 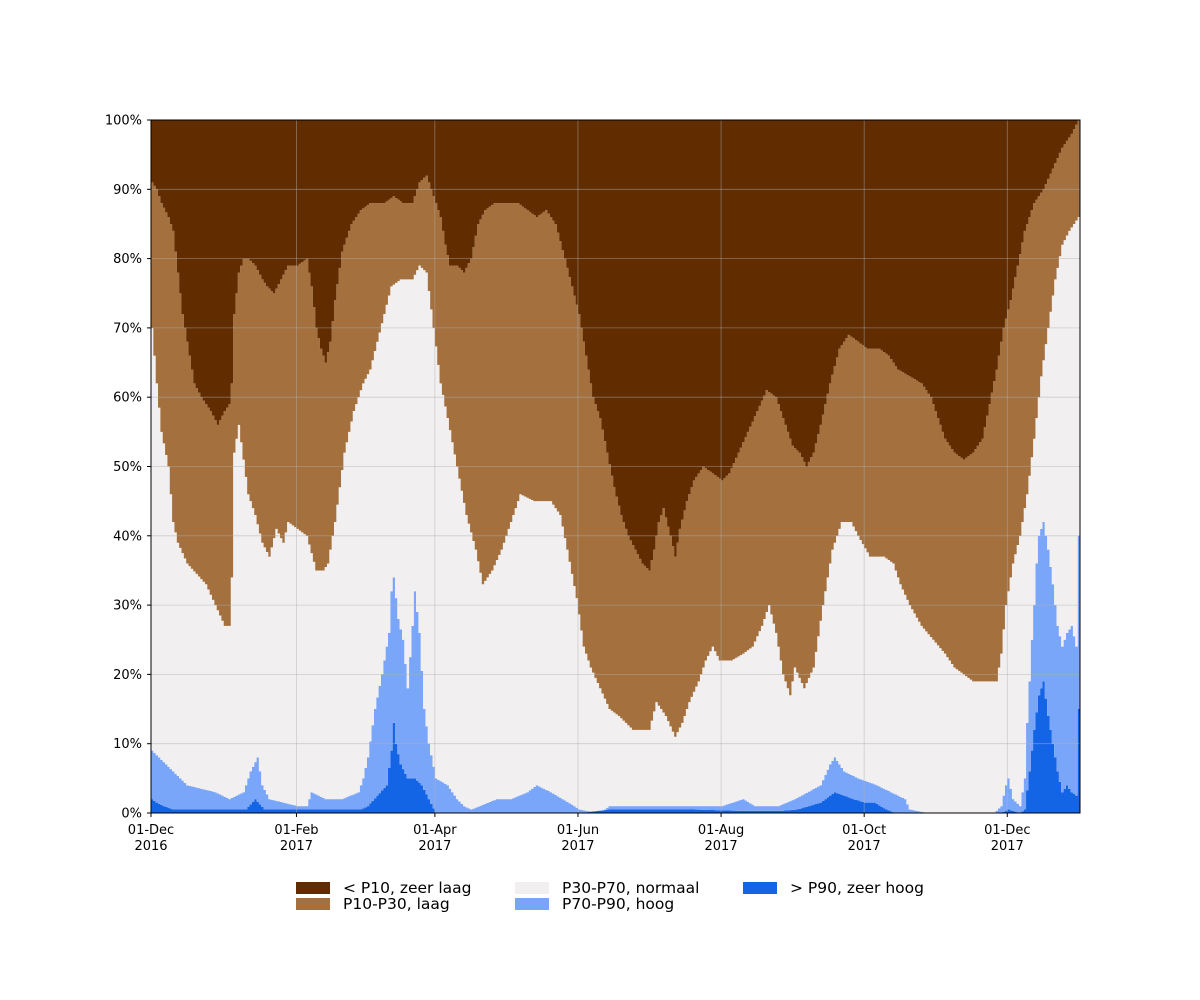 I want to click on legend-swatch-zeer-laag, so click(x=313, y=888).